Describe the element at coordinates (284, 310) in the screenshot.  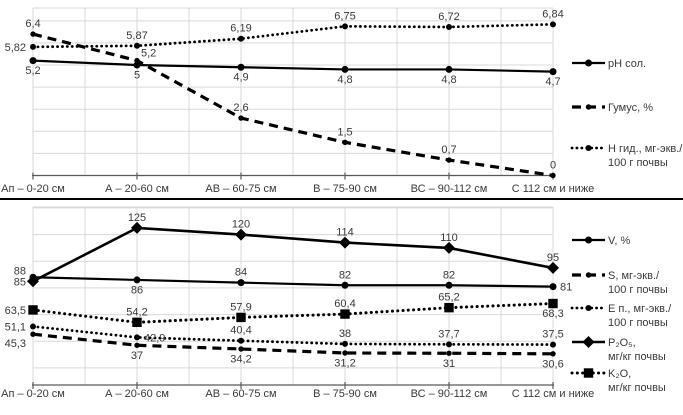
I see `series-4: 63,5 54,2 57,9 60,4 65,2 68,3` at that location.